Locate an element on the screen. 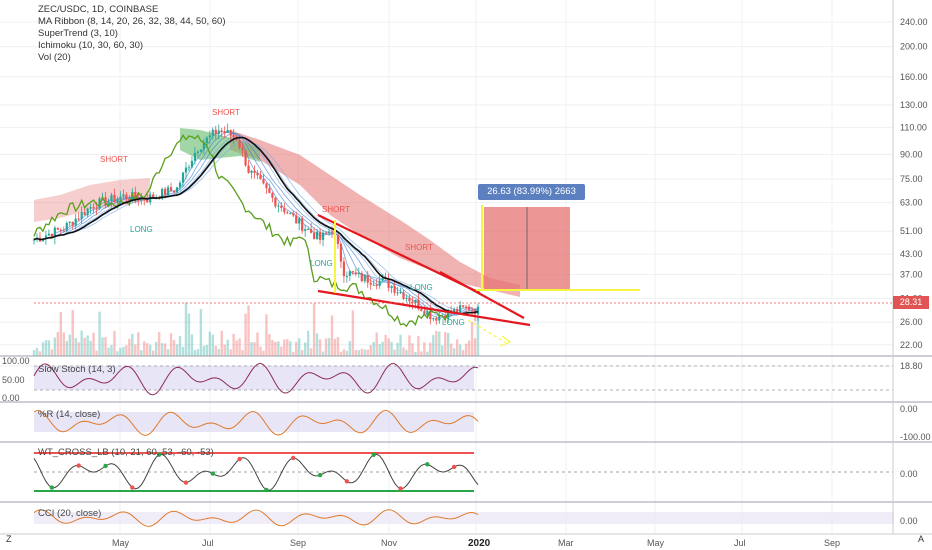 Image resolution: width=932 pixels, height=550 pixels. pane-tick-label: 50.00 is located at coordinates (13, 380).